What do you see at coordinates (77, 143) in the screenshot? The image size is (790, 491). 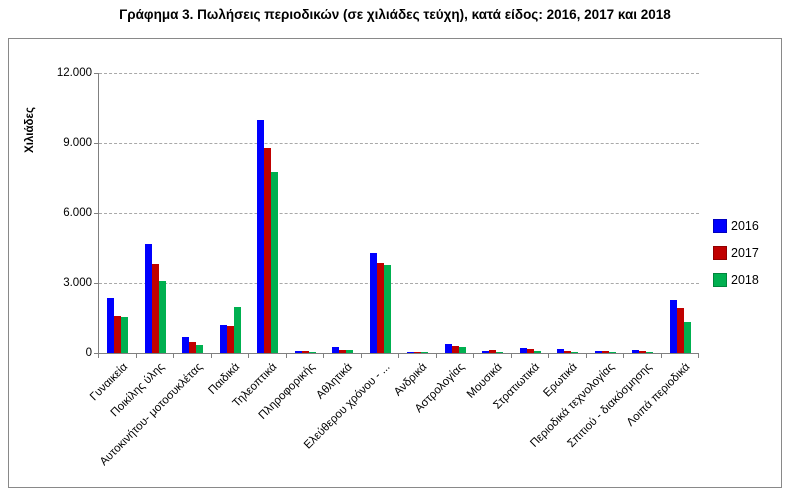 I see `y-tick-label: 9.000` at bounding box center [77, 143].